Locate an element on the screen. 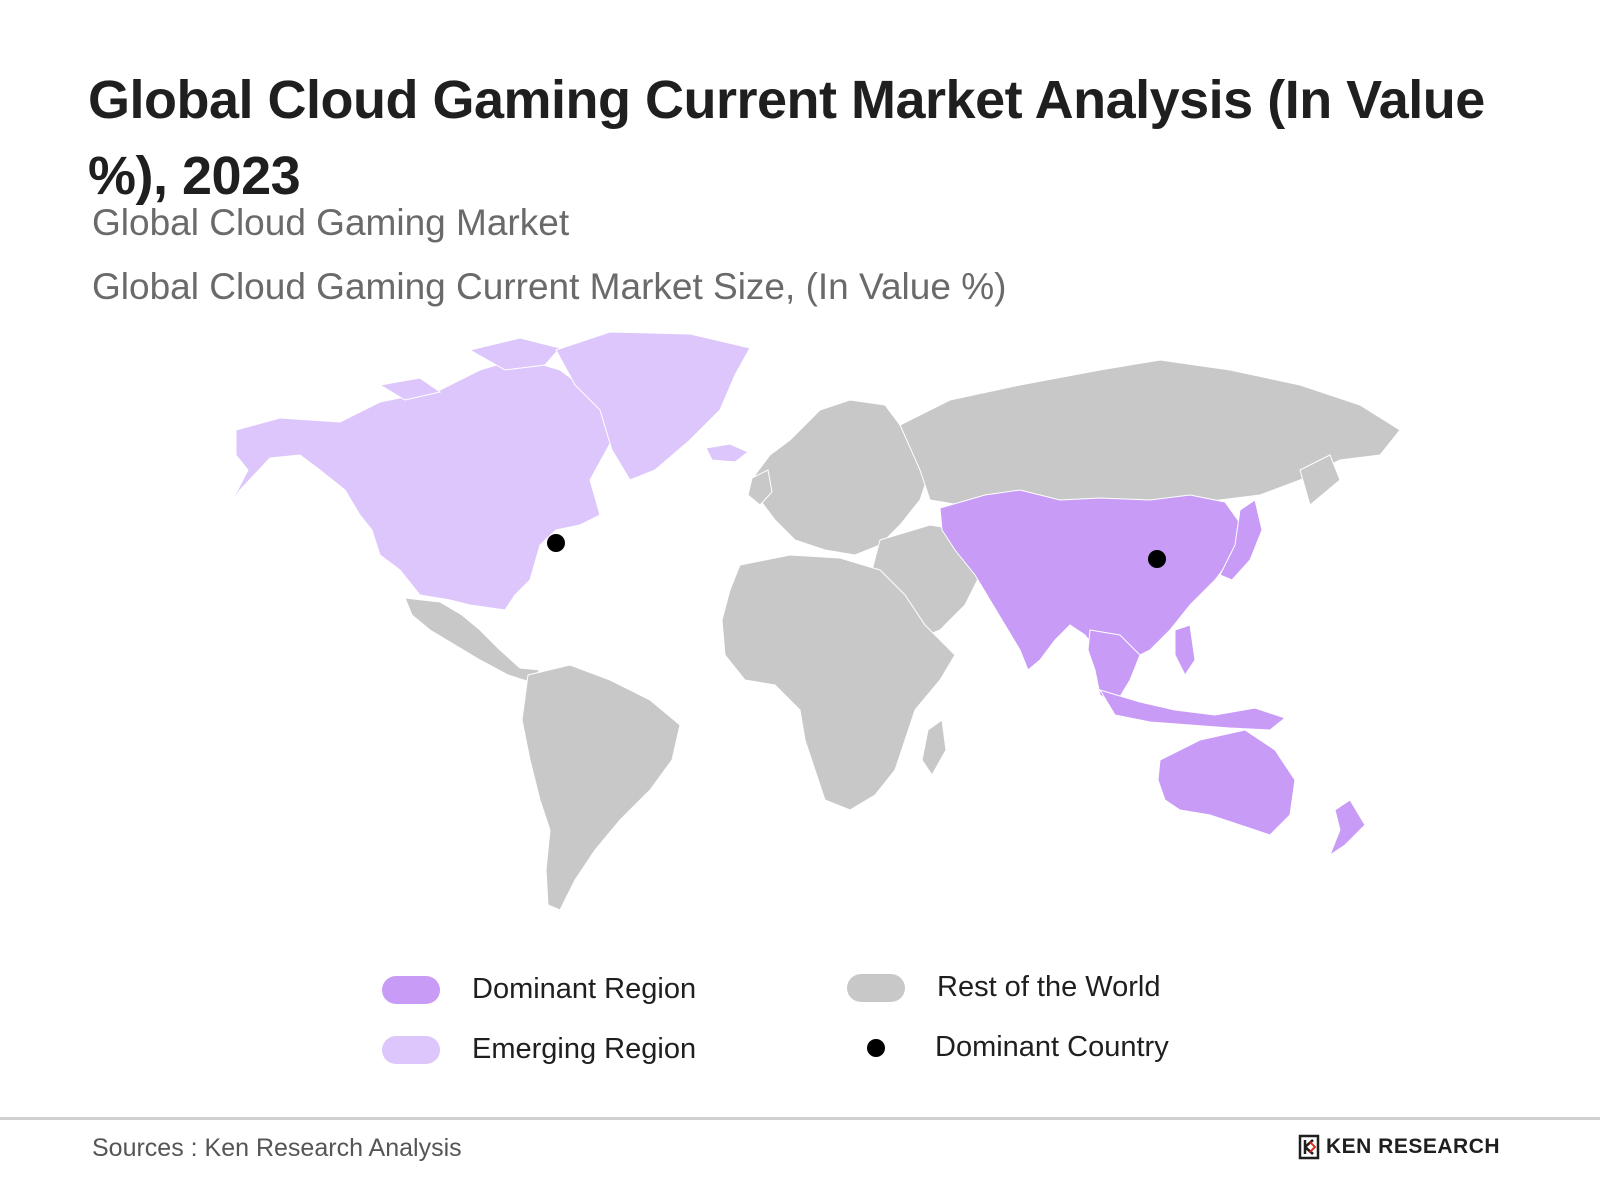 This screenshot has height=1200, width=1600. ken-research-logo-icon is located at coordinates (1309, 1147).